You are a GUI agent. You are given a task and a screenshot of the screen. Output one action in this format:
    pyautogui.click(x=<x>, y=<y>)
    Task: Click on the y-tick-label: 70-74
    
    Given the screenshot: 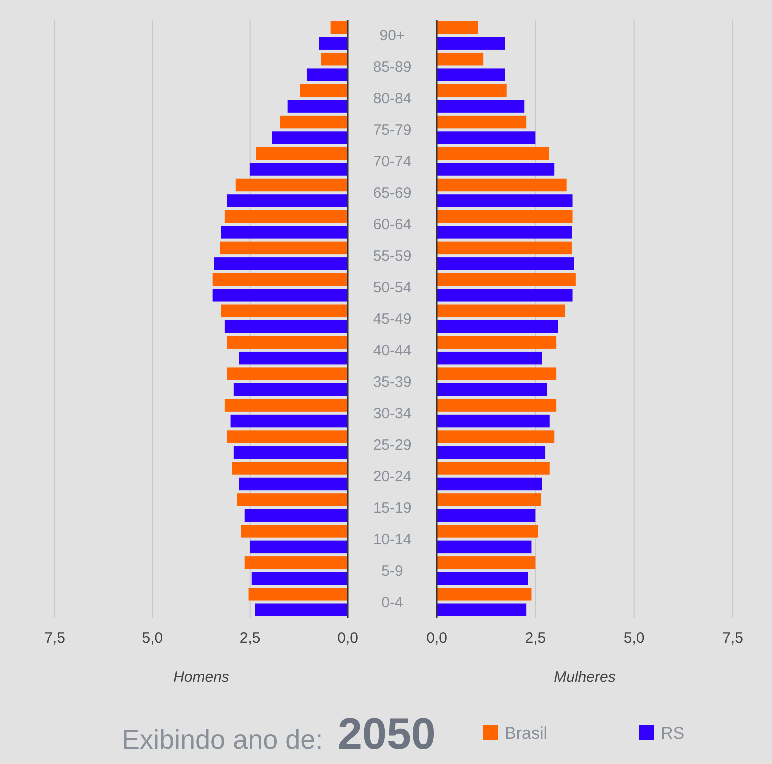 What is the action you would take?
    pyautogui.click(x=392, y=162)
    